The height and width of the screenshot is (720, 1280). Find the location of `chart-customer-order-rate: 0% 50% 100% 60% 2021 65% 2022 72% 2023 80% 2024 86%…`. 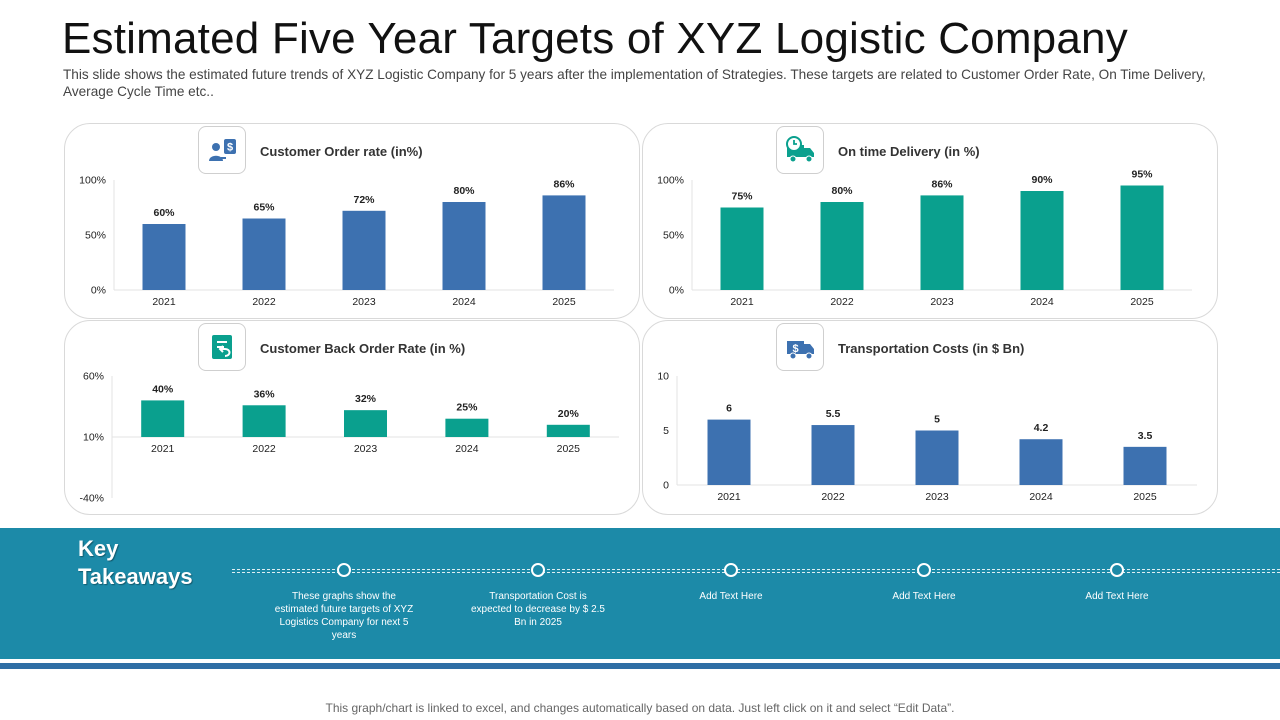

chart-customer-order-rate: 0% 50% 100% 60% 2021 65% 2022 72% 2023 80% 2024 86%… is located at coordinates (346, 241).